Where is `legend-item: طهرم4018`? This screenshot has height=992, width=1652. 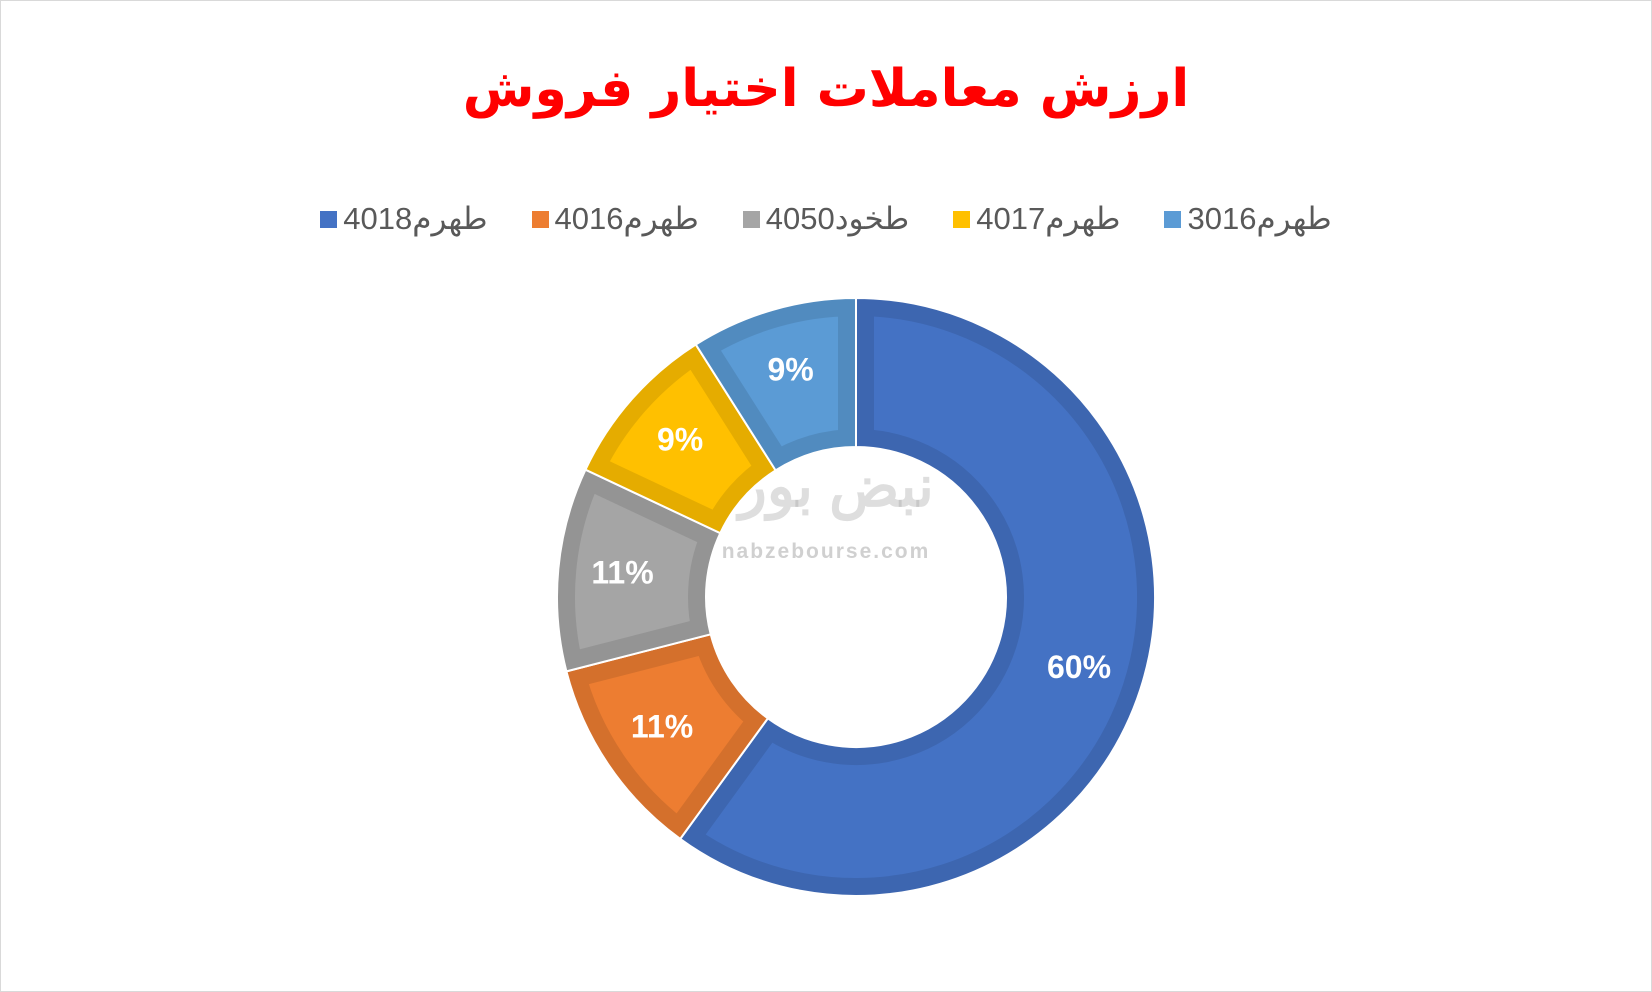 legend-item: طهرم4018 is located at coordinates (404, 219).